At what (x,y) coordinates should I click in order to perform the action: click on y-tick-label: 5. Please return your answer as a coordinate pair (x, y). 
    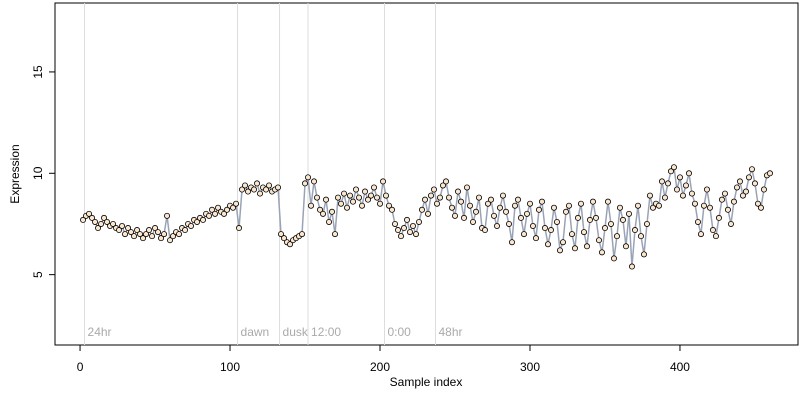
    Looking at the image, I should click on (38, 274).